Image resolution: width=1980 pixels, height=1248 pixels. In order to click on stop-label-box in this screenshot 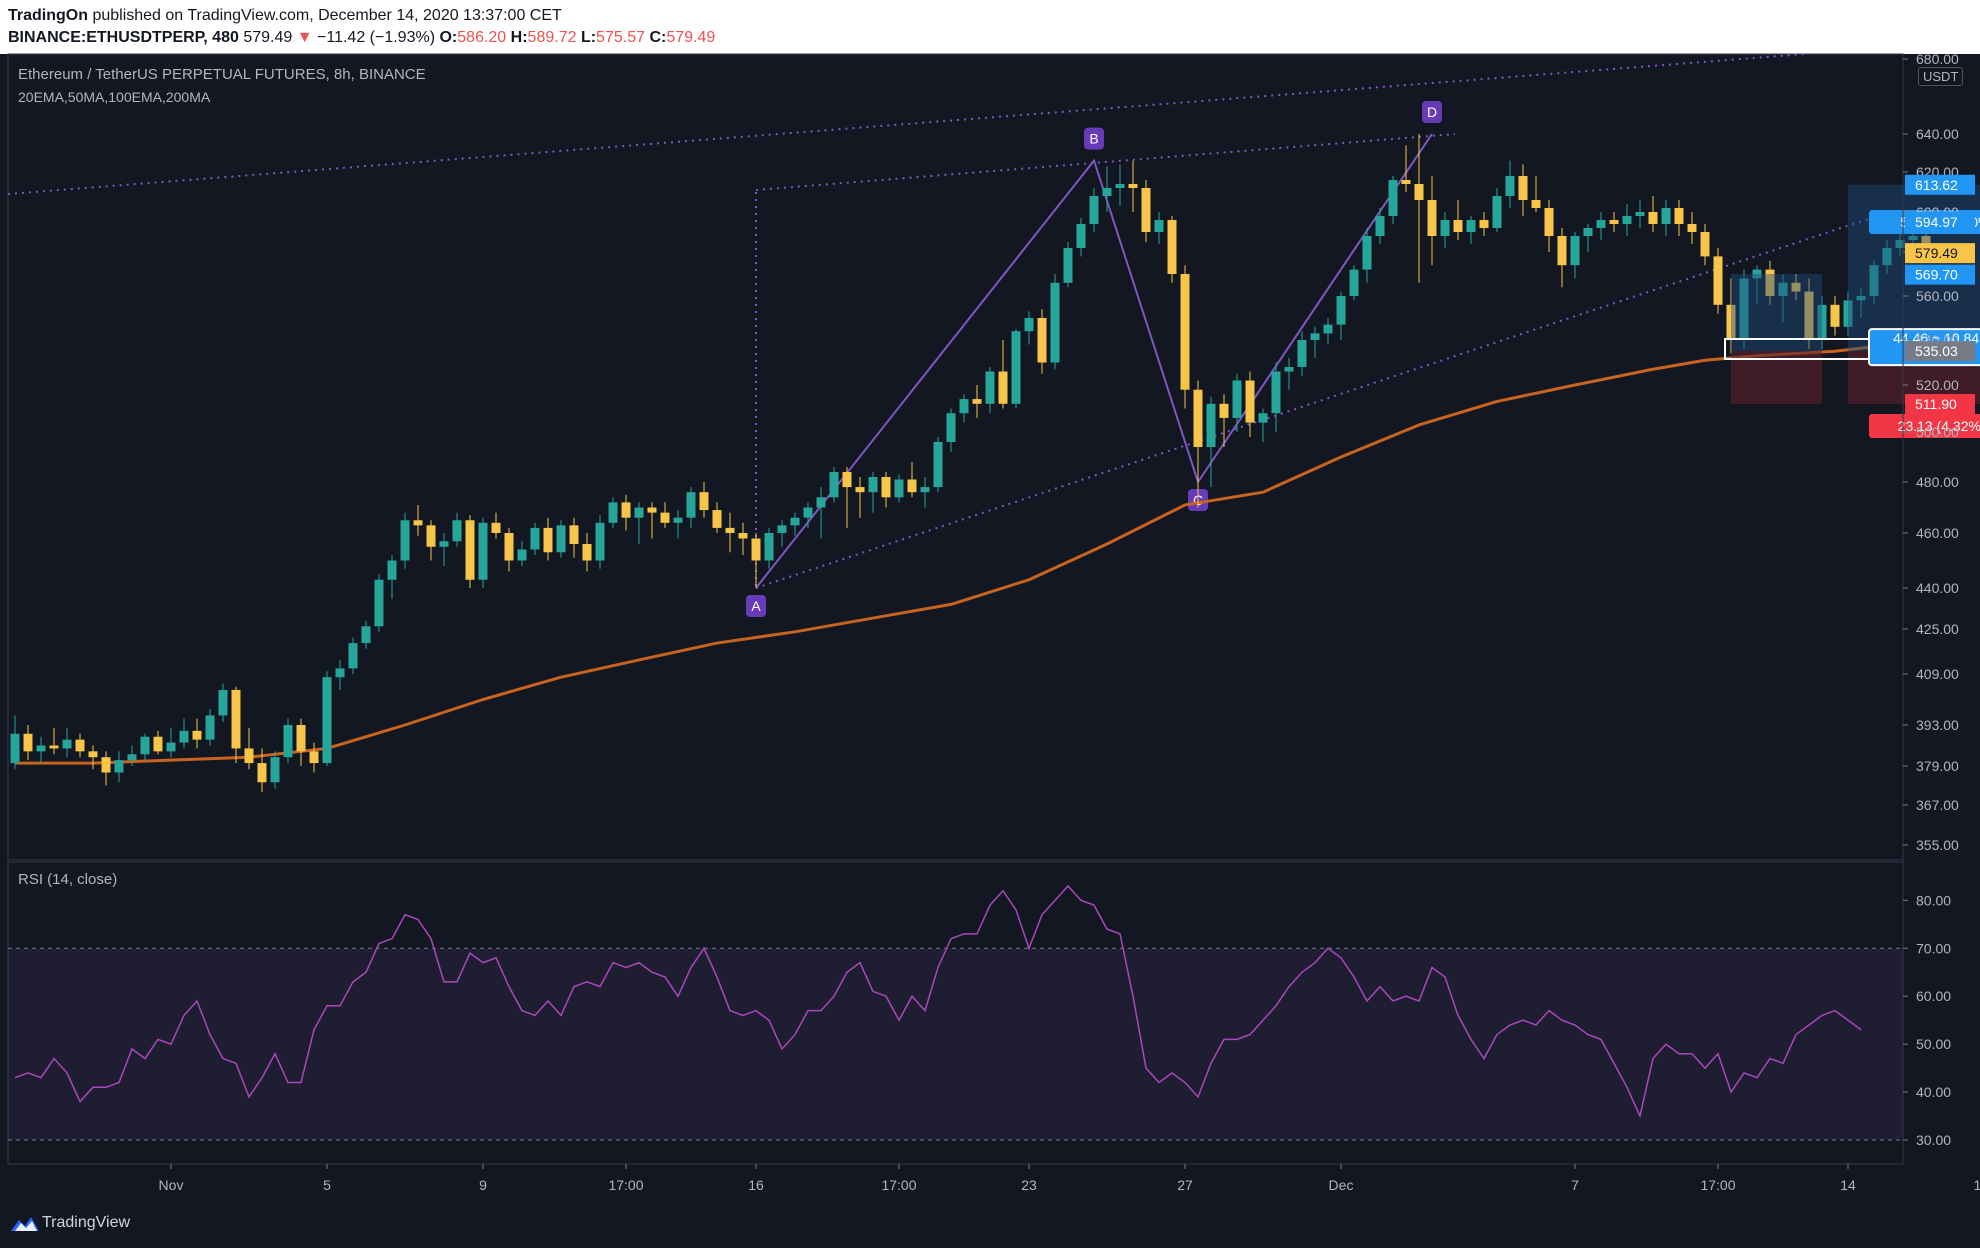, I will do `click(1924, 426)`.